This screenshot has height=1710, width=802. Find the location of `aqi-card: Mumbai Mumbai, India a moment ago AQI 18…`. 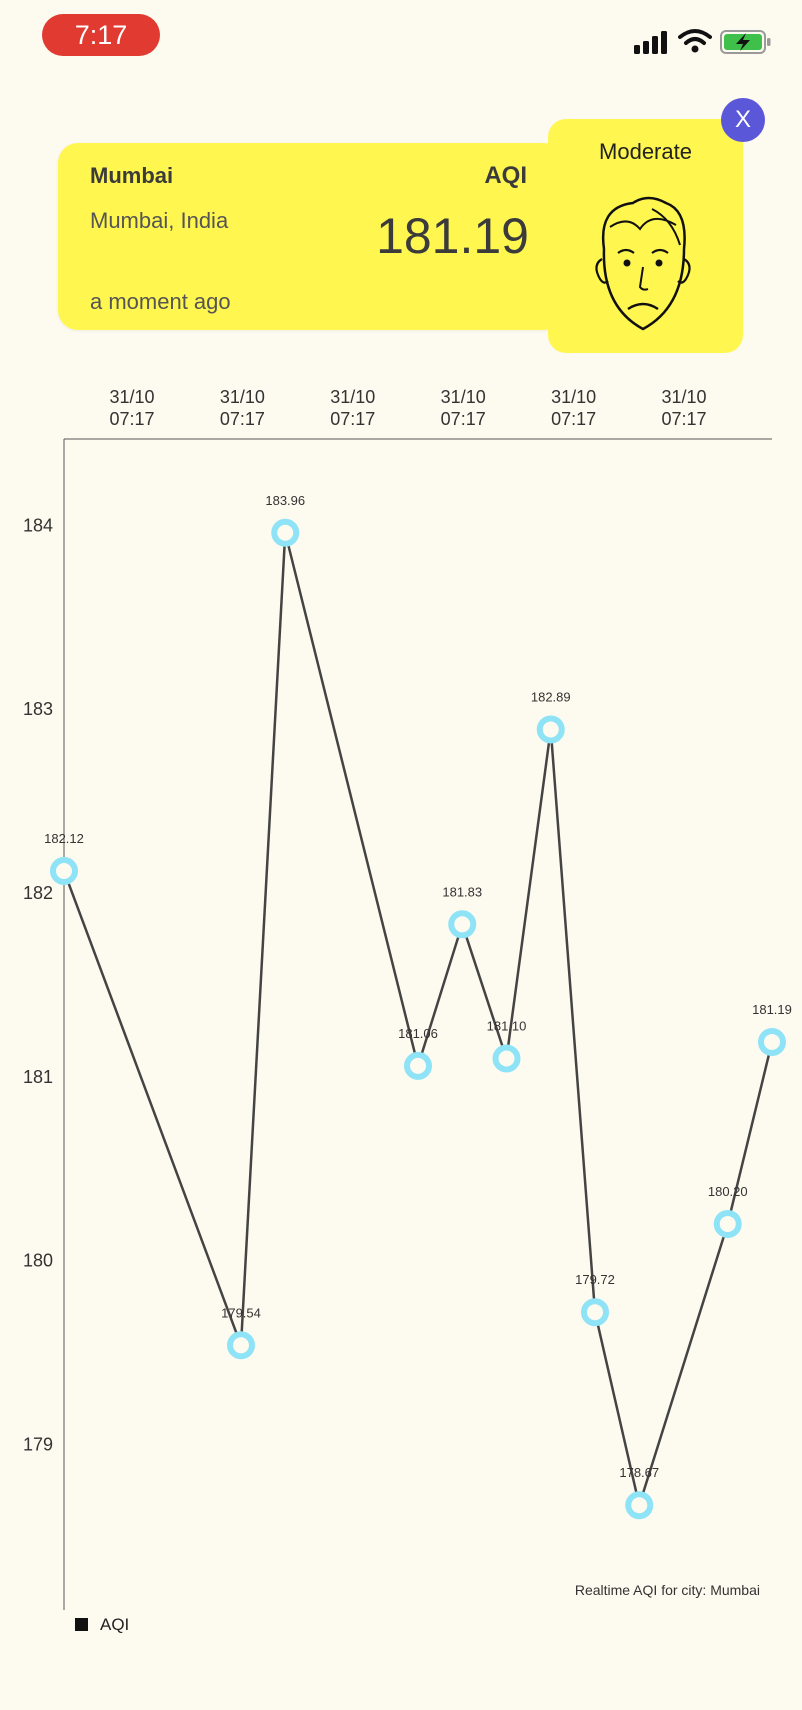

aqi-card: Mumbai Mumbai, India a moment ago AQI 18… is located at coordinates (310, 236).